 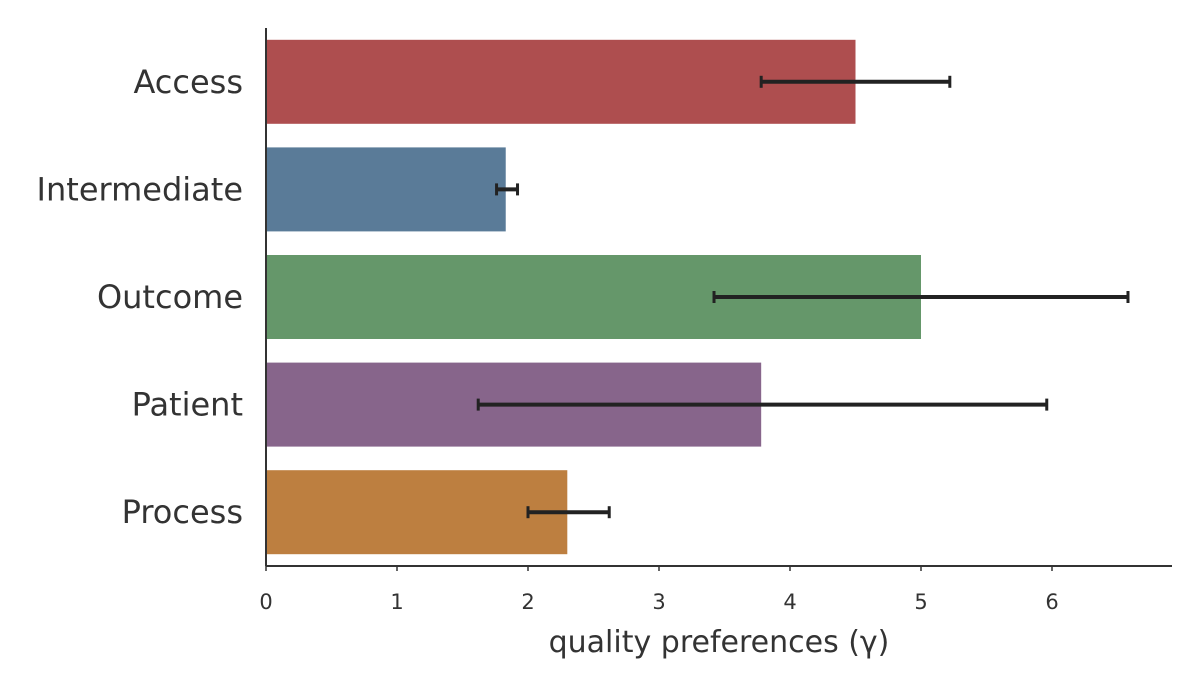 I want to click on x-tick-label-0: 0, so click(x=265, y=602).